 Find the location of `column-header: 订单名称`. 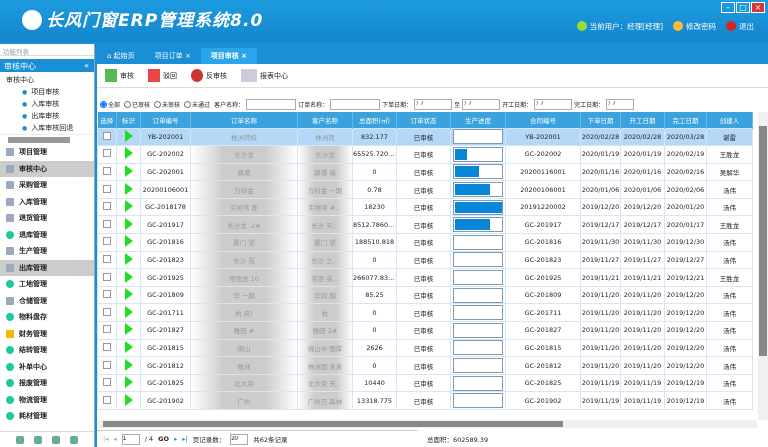

column-header: 订单名称 is located at coordinates (244, 120).